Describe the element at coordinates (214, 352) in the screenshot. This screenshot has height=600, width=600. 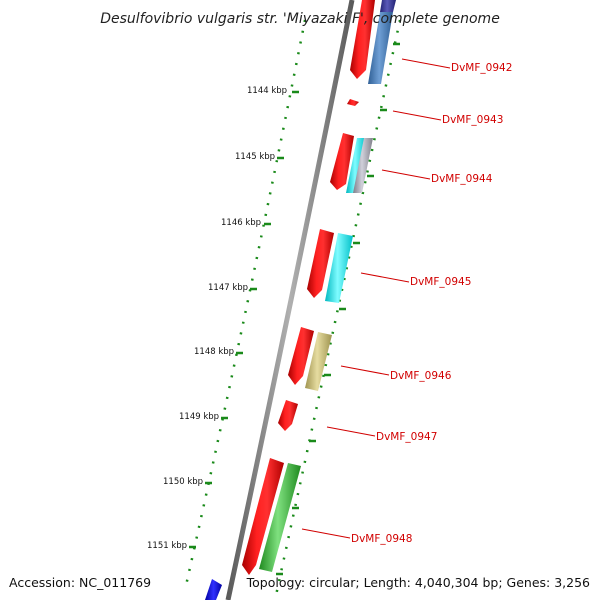
I see `tick-label: 1148 kbp` at that location.